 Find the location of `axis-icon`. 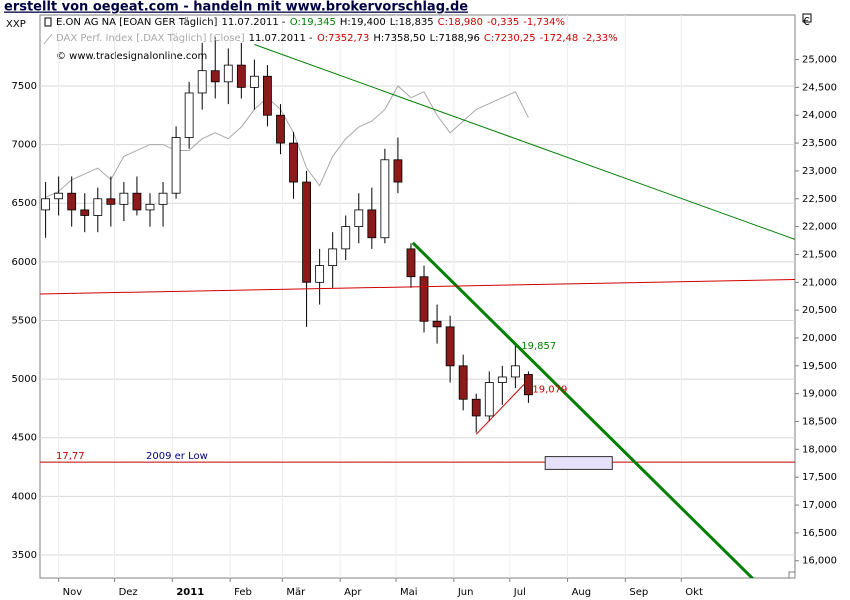

axis-icon is located at coordinates (807, 18).